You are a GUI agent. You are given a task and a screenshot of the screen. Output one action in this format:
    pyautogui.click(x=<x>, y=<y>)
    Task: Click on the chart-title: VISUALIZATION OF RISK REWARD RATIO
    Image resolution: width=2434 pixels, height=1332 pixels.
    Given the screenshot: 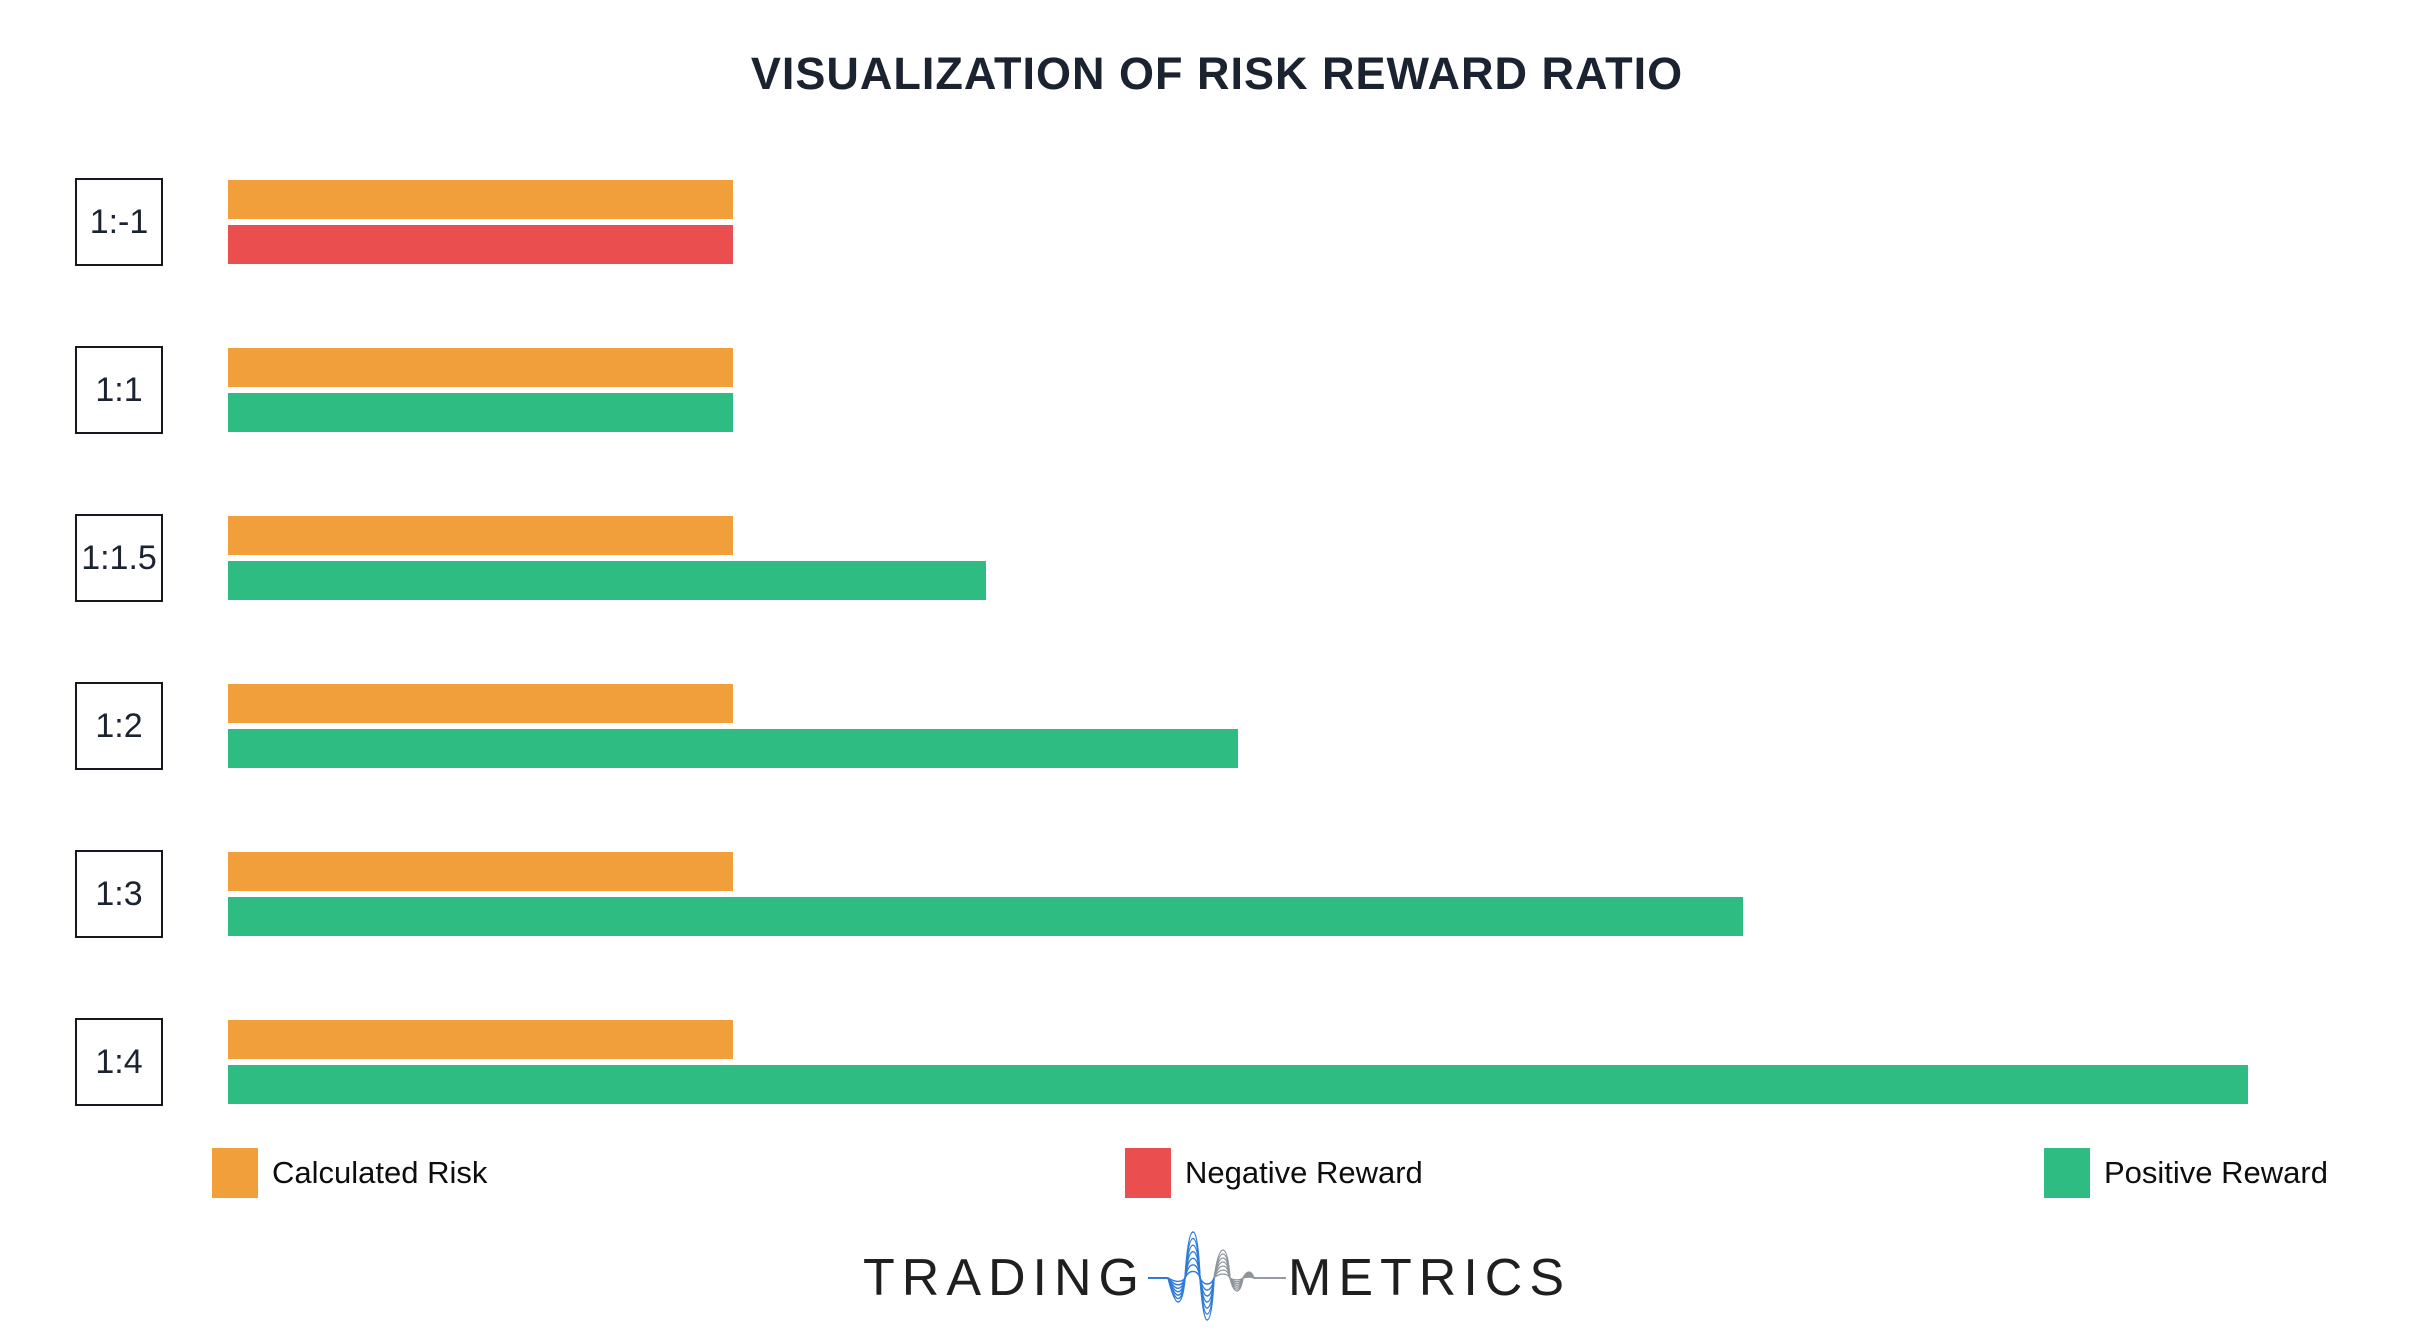 What is the action you would take?
    pyautogui.click(x=1217, y=73)
    